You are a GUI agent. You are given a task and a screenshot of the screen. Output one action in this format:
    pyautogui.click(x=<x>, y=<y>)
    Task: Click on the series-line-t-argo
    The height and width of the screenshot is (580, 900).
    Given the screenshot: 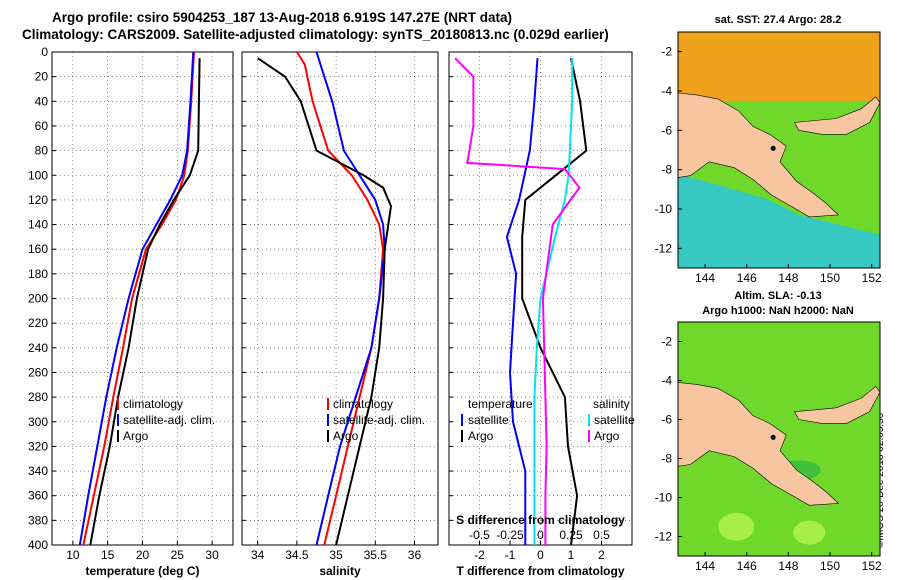 What is the action you would take?
    pyautogui.click(x=554, y=301)
    